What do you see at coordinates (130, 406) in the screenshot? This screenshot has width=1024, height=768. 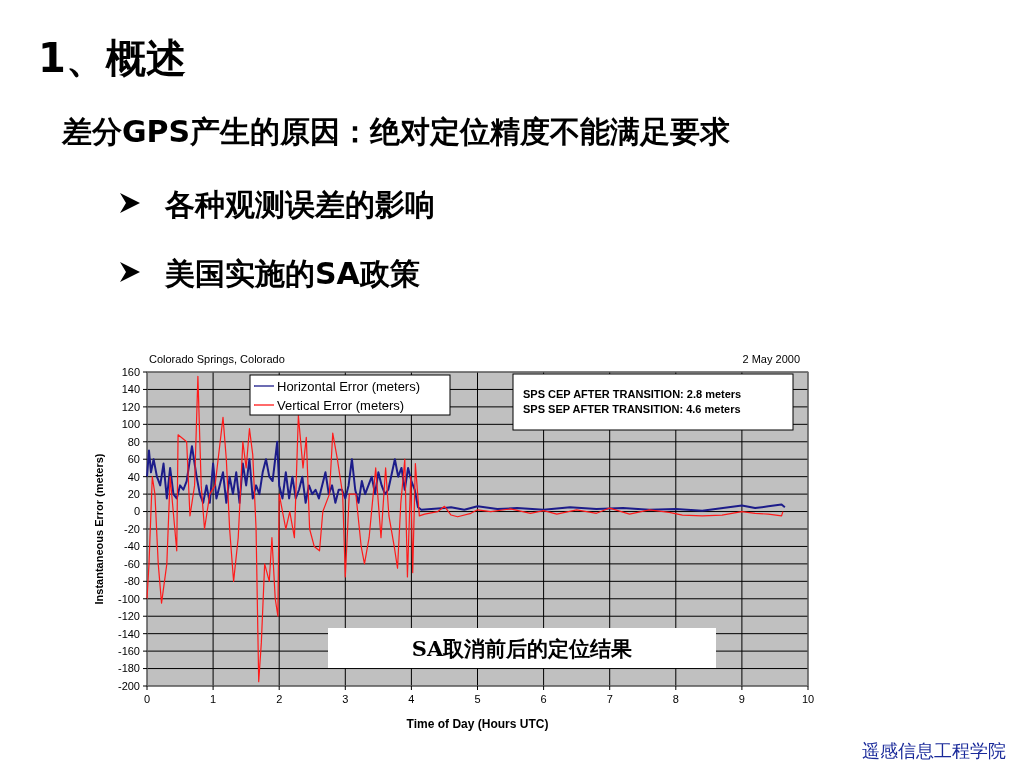 I see `y-tick-label: 120` at bounding box center [130, 406].